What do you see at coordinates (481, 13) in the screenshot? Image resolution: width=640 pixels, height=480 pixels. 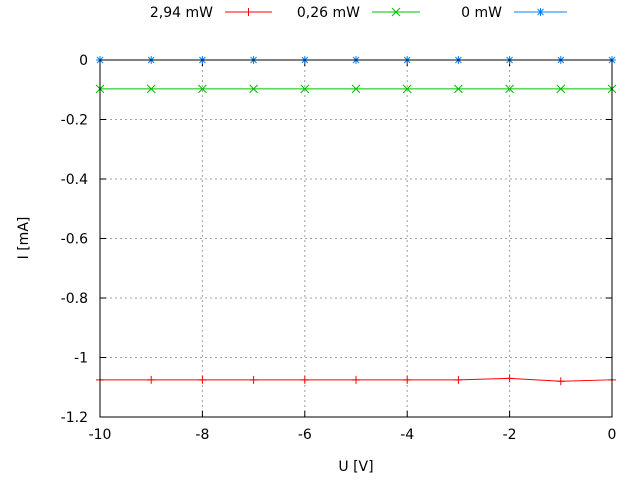 I see `legend-label: 0 mW` at bounding box center [481, 13].